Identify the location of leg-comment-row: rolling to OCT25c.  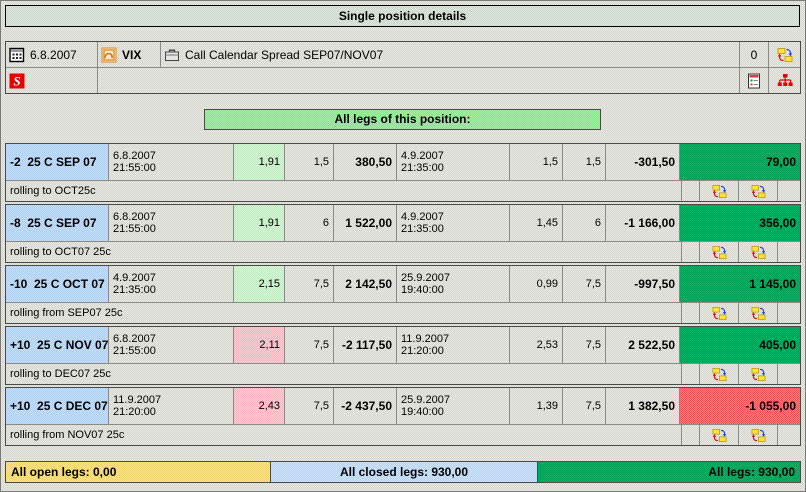
(403, 191).